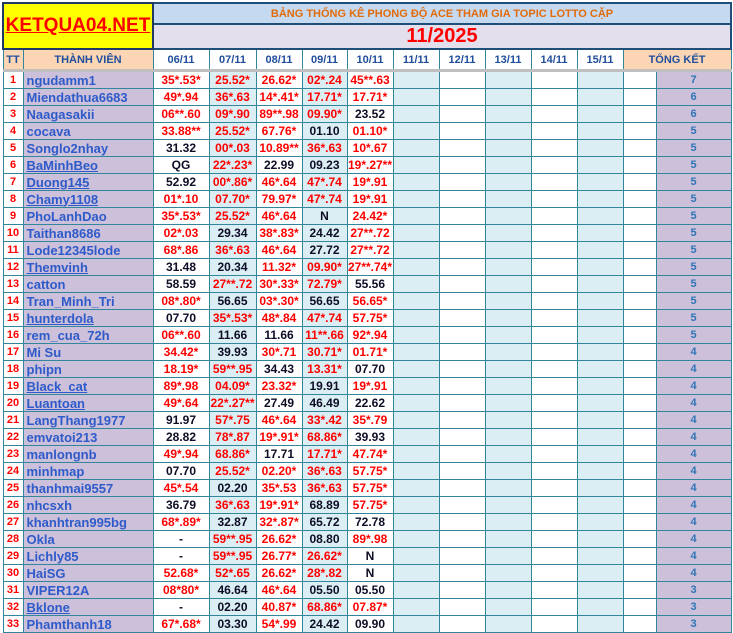 This screenshot has height=633, width=733. I want to click on member-name: Chamy1108, so click(88, 199).